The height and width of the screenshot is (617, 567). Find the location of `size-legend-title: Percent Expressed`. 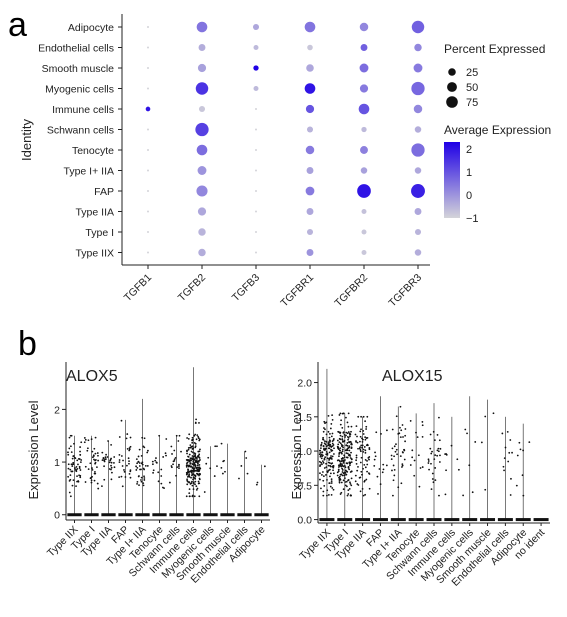

size-legend-title: Percent Expressed is located at coordinates (494, 49).